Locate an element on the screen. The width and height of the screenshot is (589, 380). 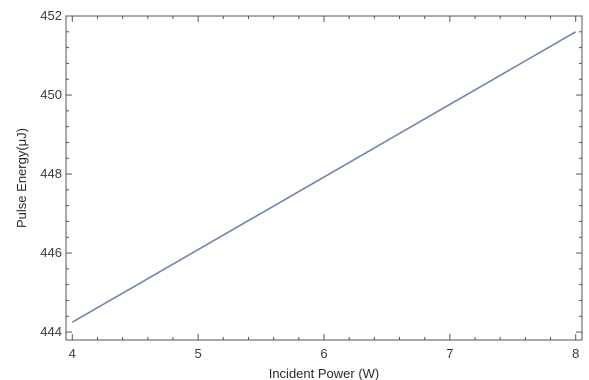
y-tick-label: 448 is located at coordinates (51, 173).